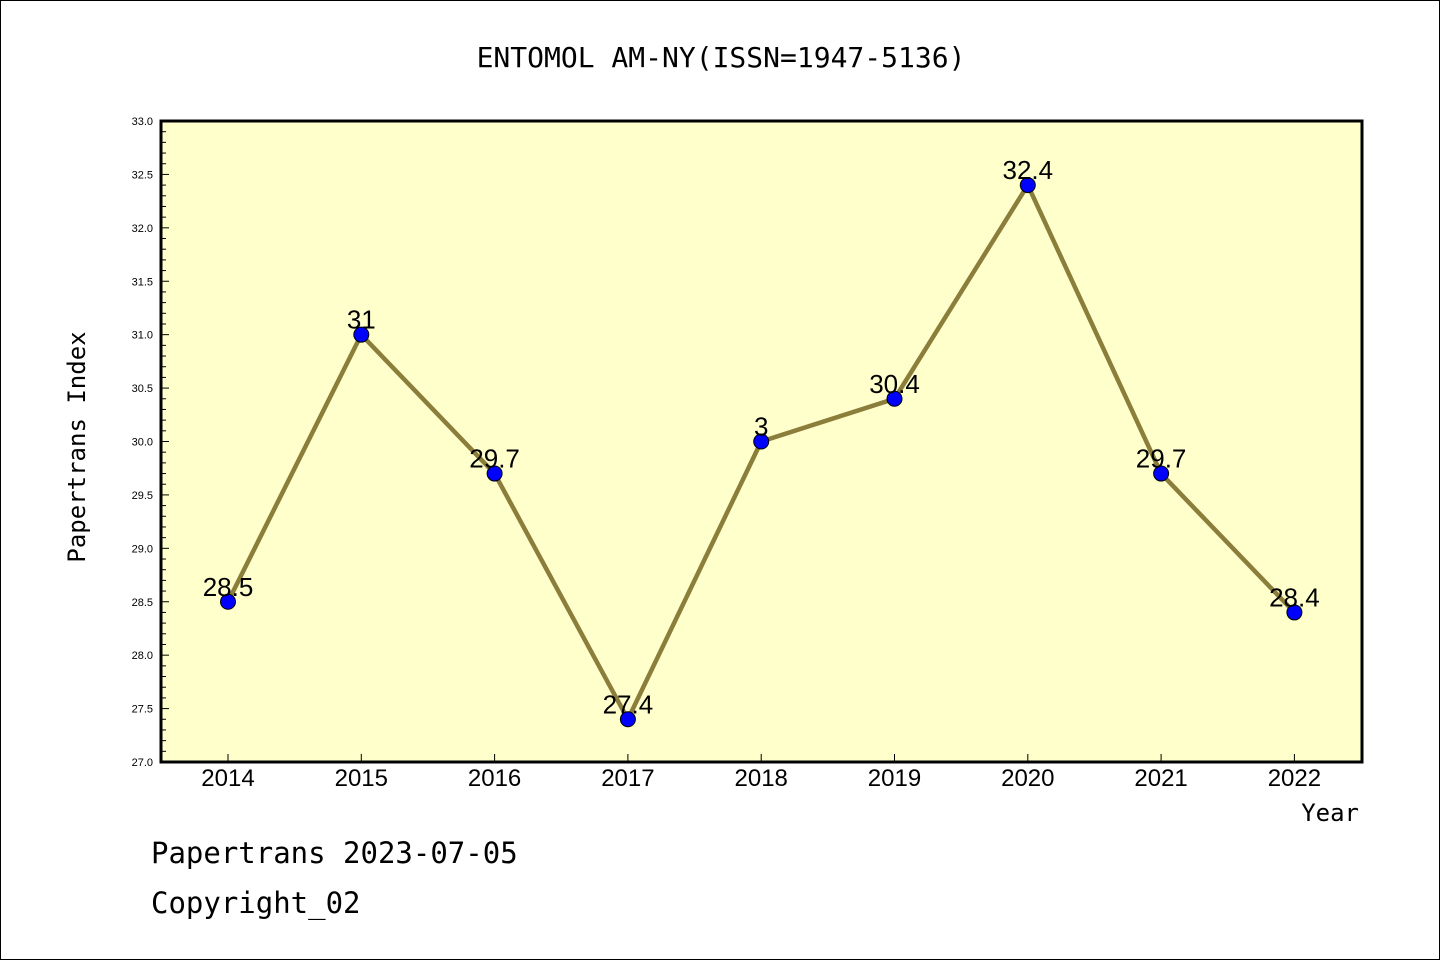 Image resolution: width=1440 pixels, height=961 pixels. What do you see at coordinates (761, 778) in the screenshot?
I see `x-tick-label: 2018` at bounding box center [761, 778].